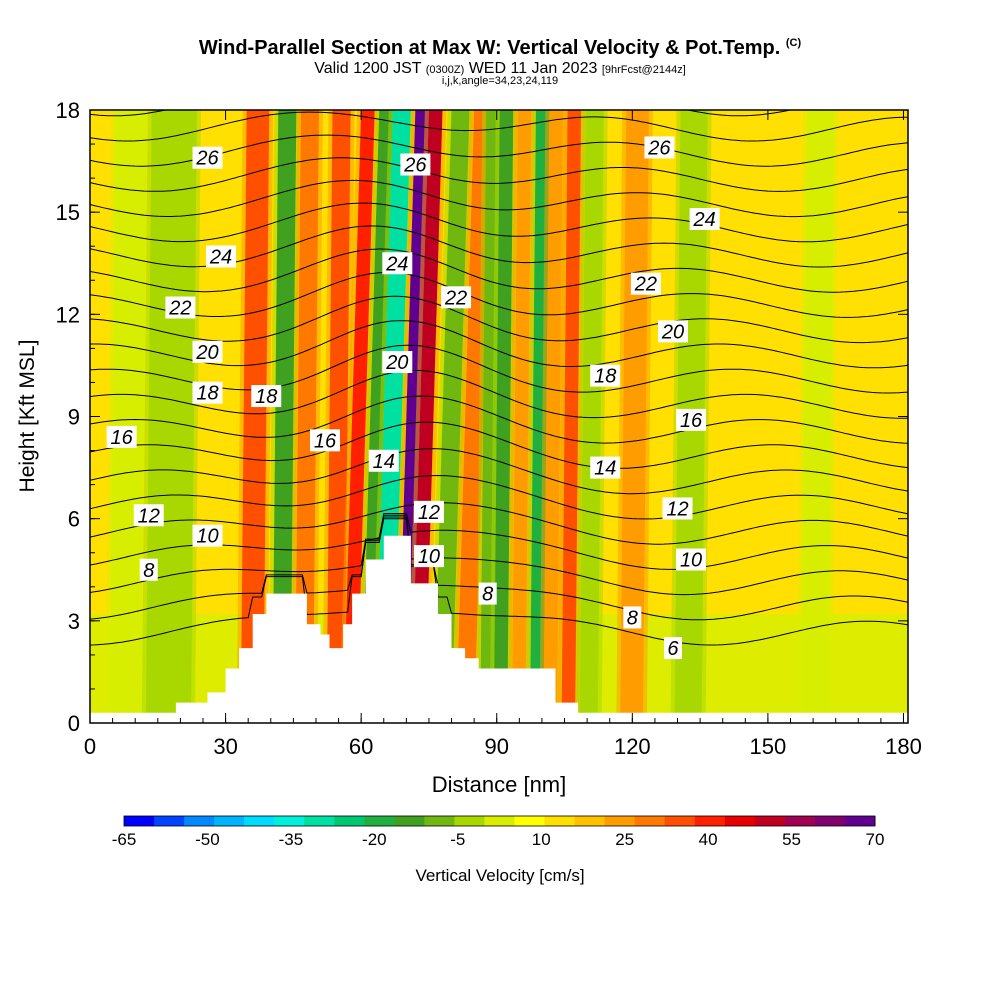  What do you see at coordinates (632, 617) in the screenshot?
I see `contour-label: 8` at bounding box center [632, 617].